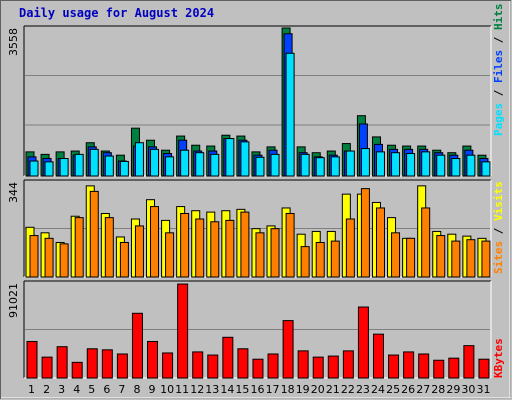 The width and height of the screenshot is (512, 400). I want to click on x-tick-label: 4, so click(76, 389).